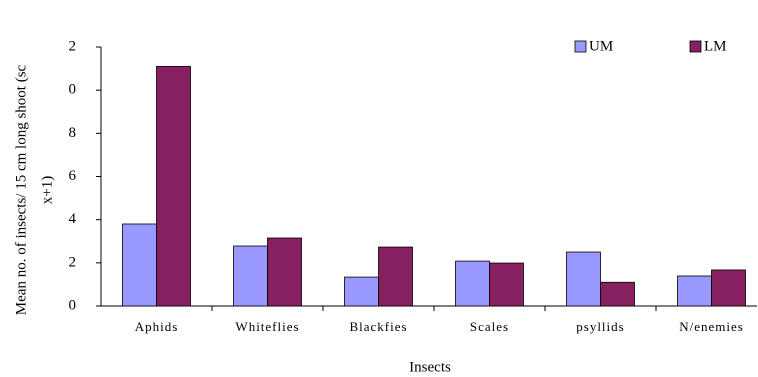  I want to click on legend-label: LM, so click(715, 46).